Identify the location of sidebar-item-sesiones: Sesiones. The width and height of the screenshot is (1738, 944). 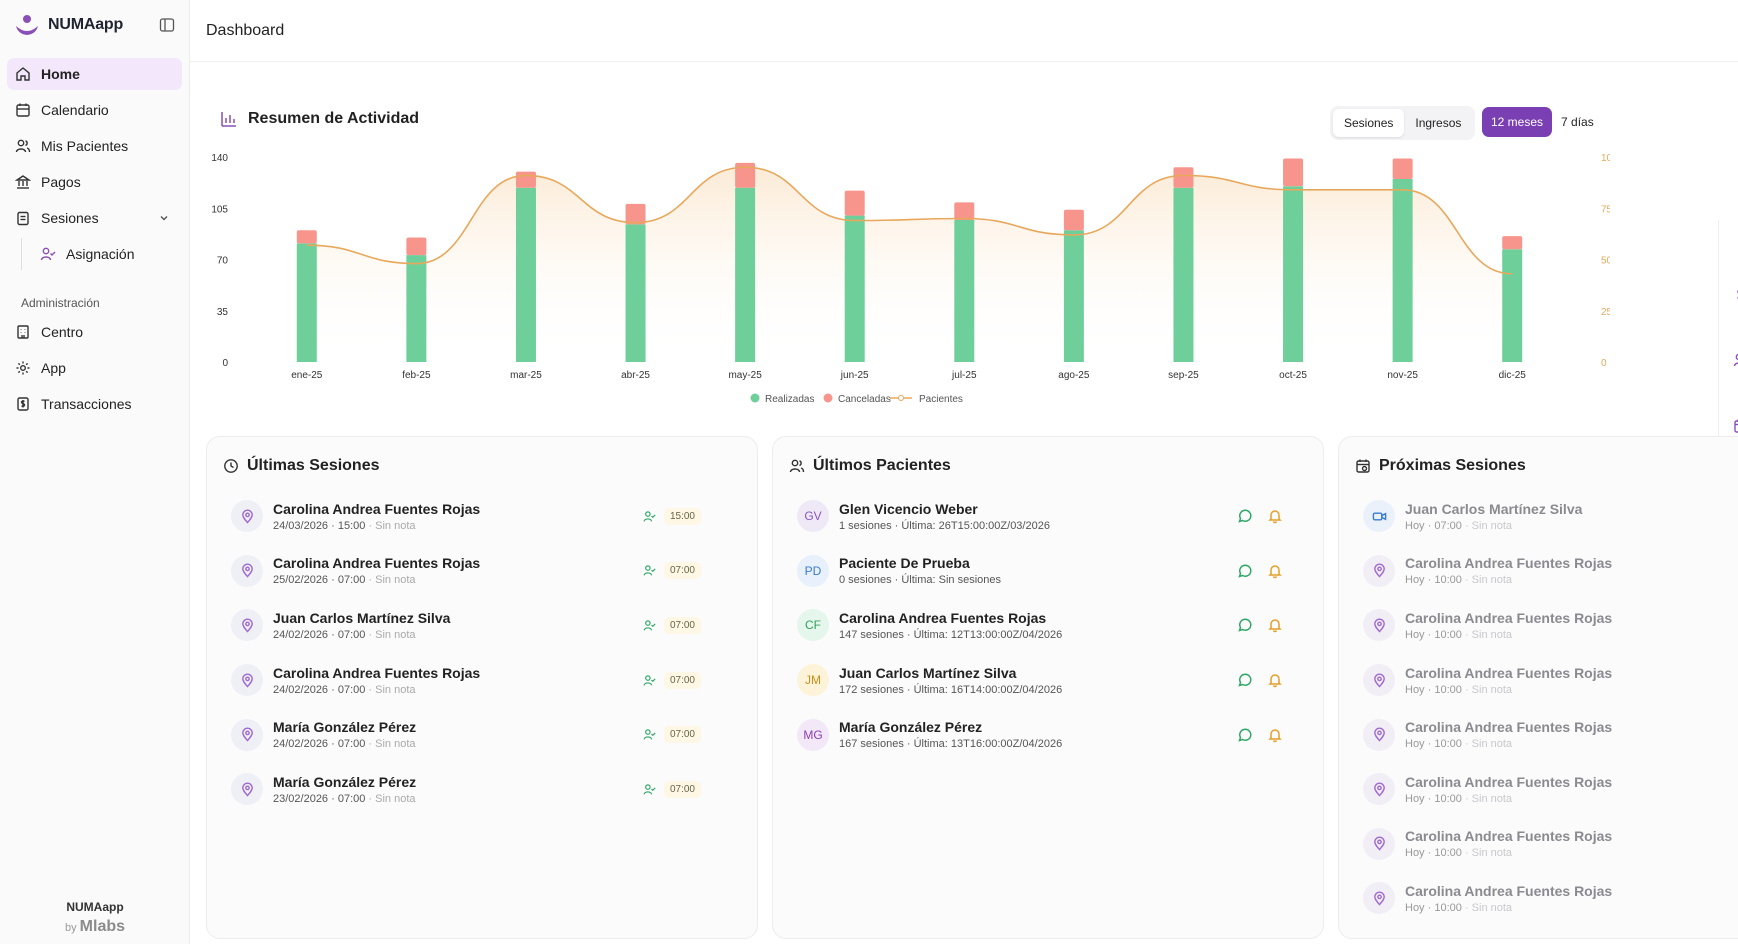
(94, 218).